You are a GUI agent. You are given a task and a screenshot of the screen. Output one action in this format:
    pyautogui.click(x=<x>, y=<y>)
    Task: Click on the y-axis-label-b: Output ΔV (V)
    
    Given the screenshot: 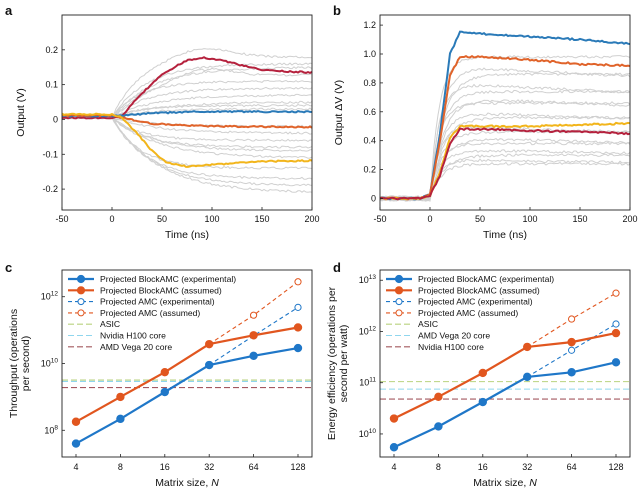 What is the action you would take?
    pyautogui.click(x=339, y=112)
    